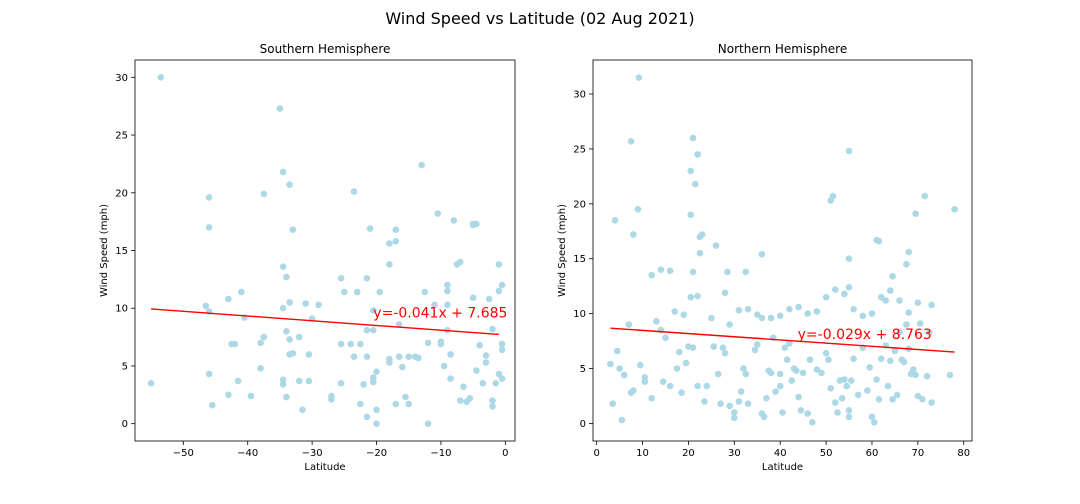 The width and height of the screenshot is (1080, 504). Describe the element at coordinates (917, 453) in the screenshot. I see `x-tick-label: 70` at that location.